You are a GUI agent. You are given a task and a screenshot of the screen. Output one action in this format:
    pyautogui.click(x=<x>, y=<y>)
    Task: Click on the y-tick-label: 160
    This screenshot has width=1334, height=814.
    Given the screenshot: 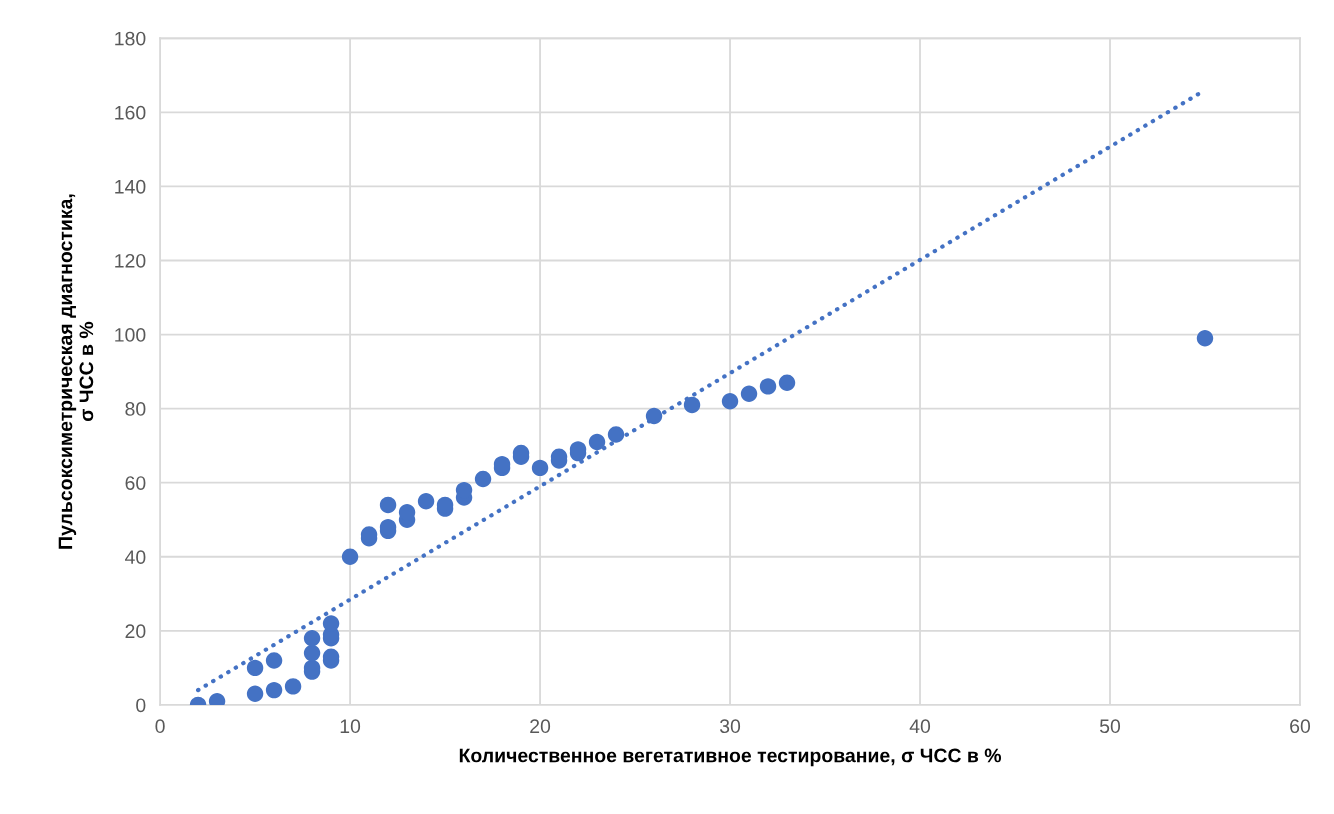 What is the action you would take?
    pyautogui.click(x=130, y=112)
    